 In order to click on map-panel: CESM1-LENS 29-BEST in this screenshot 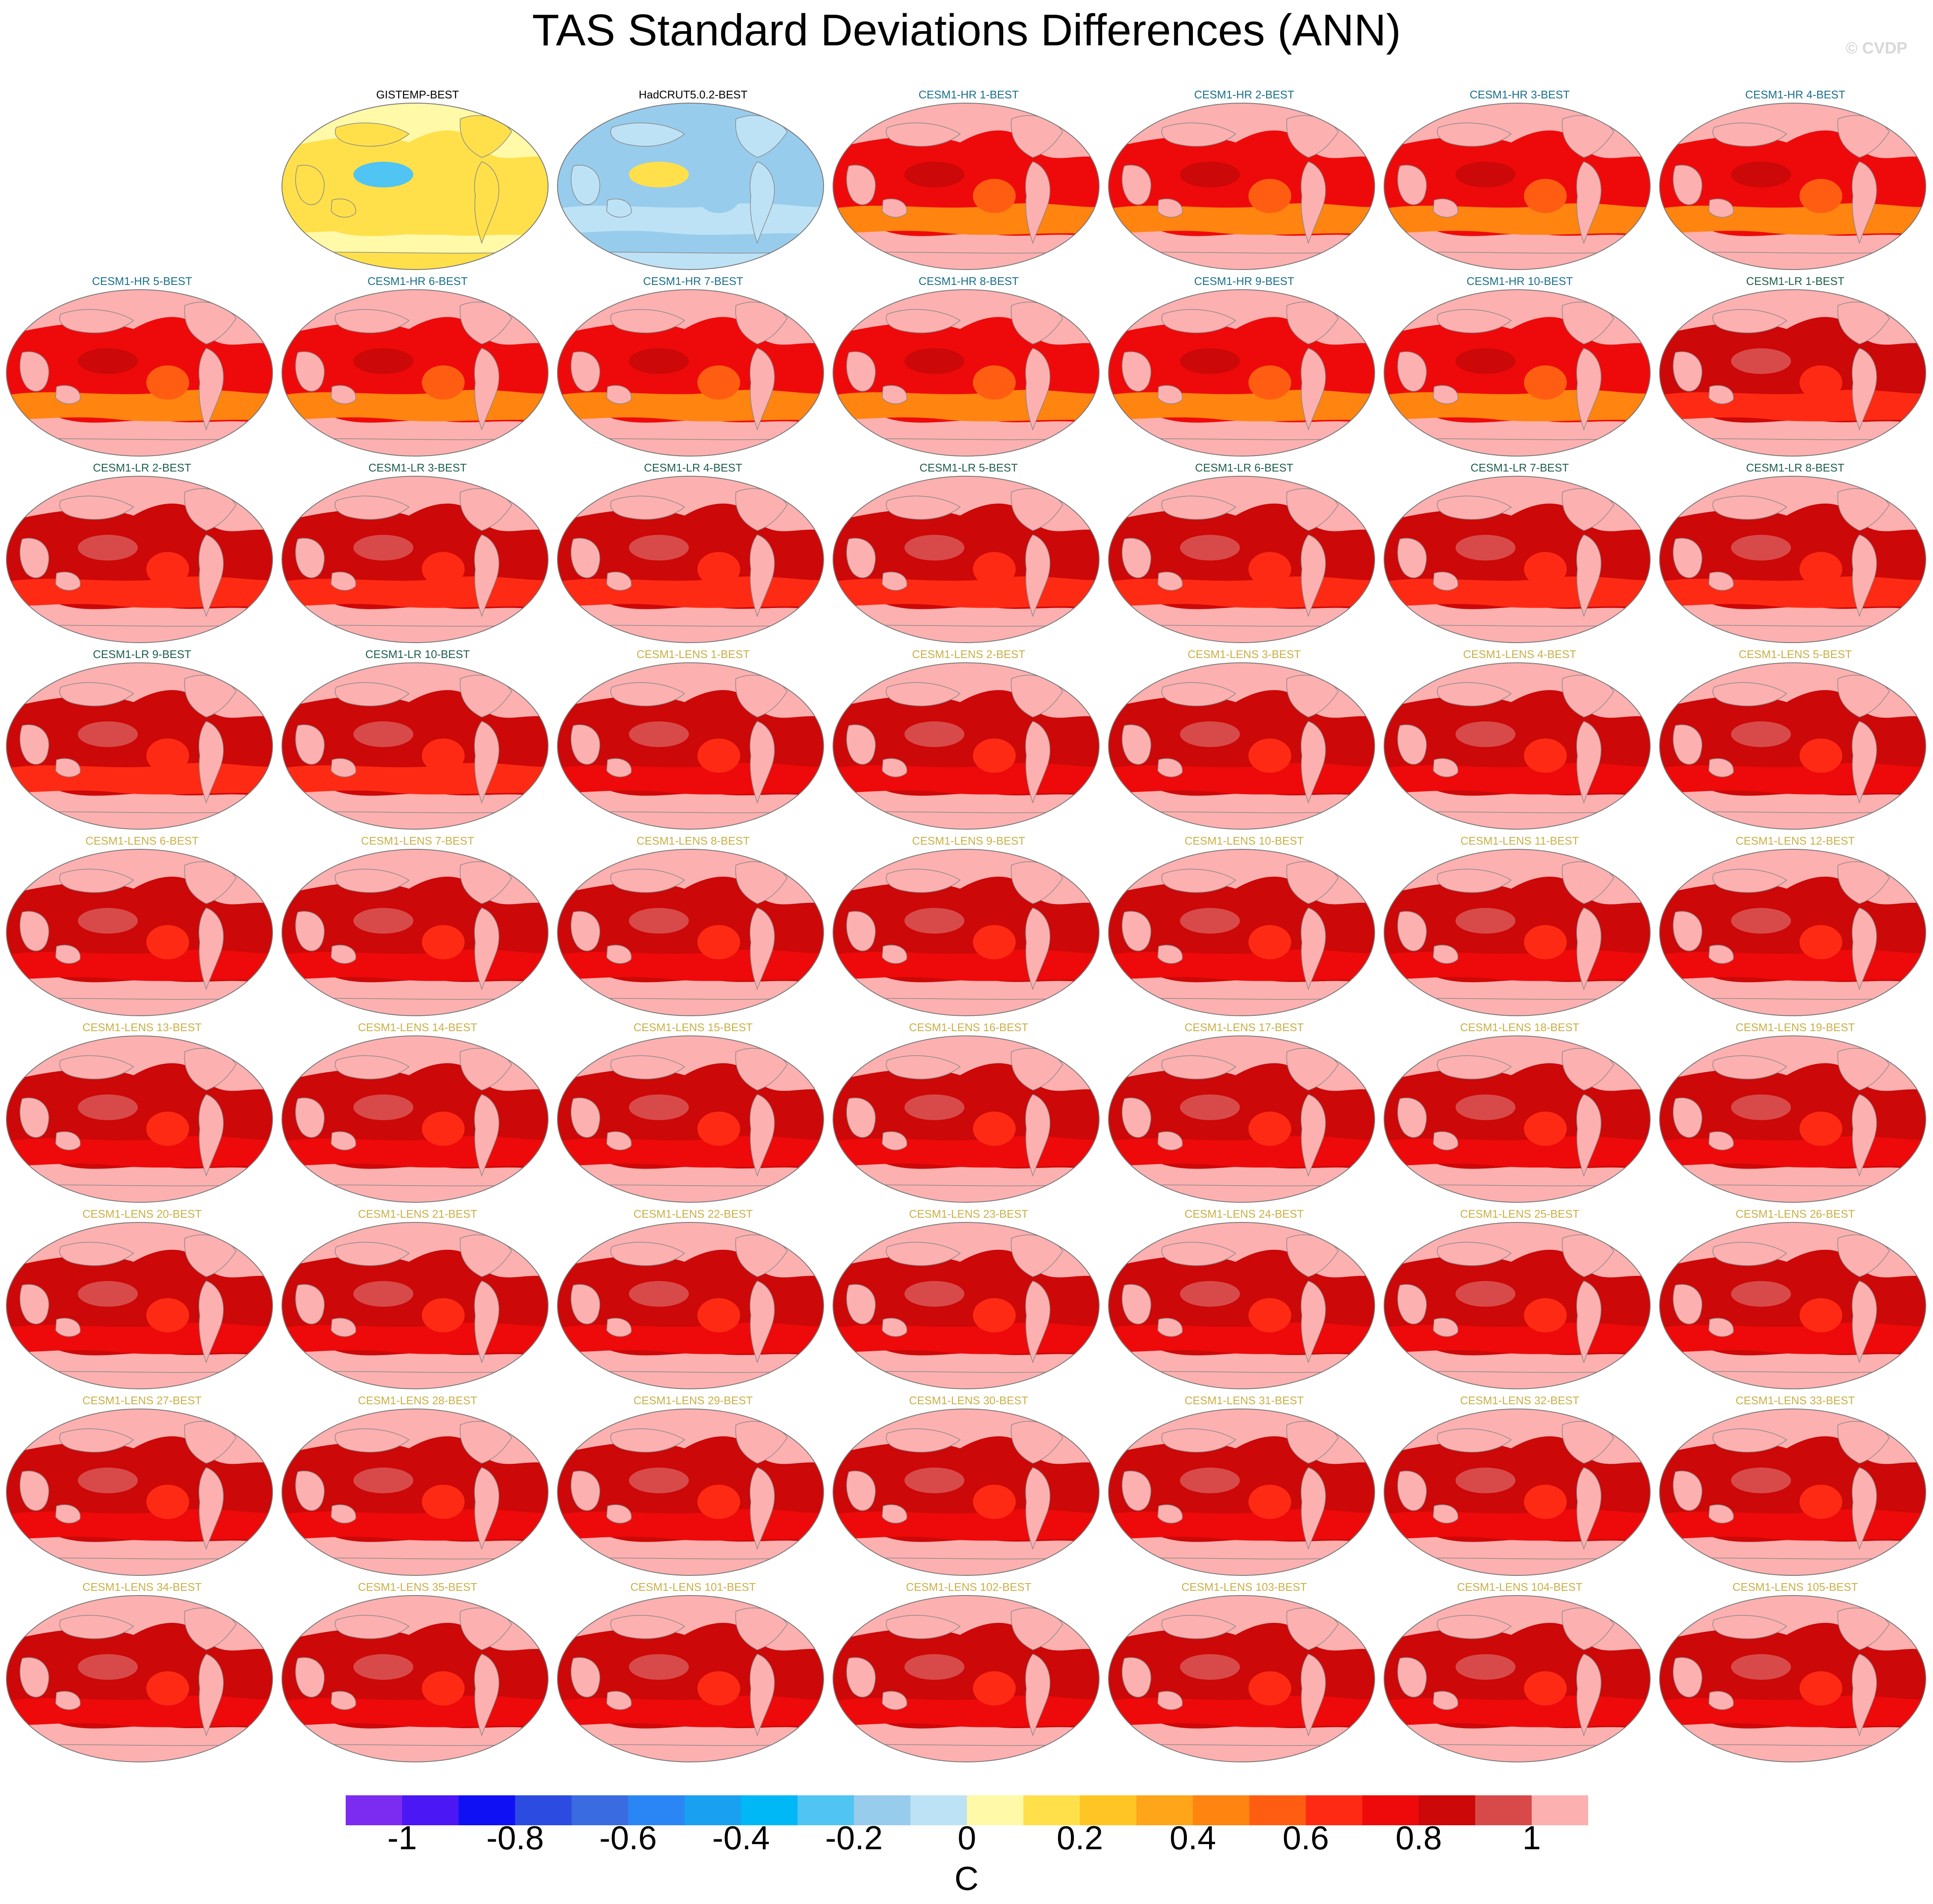, I will do `click(693, 1487)`.